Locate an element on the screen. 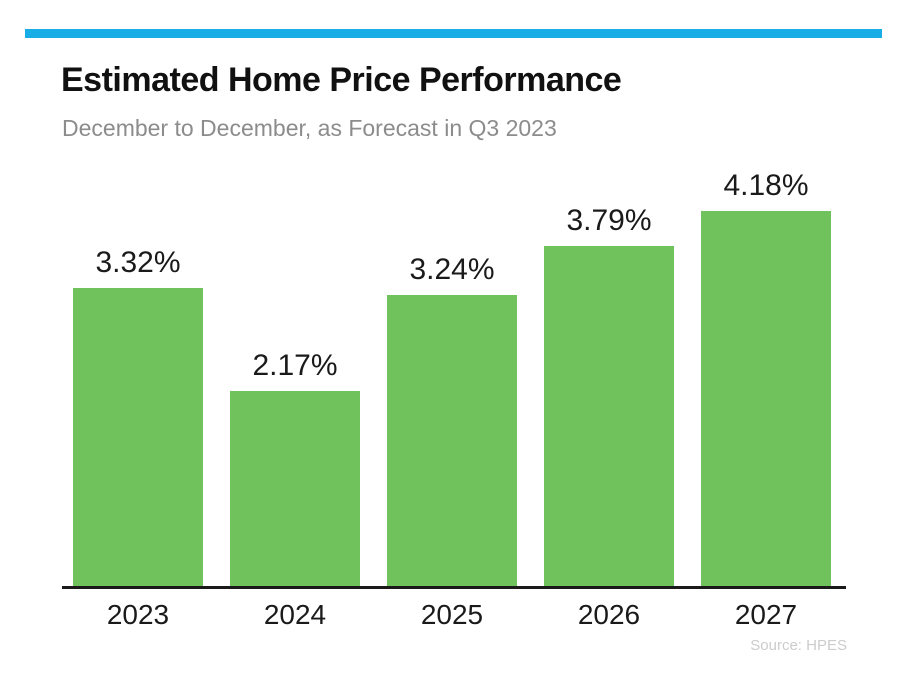  x-axis-labels: 2023 2024 2025 2026 2027 is located at coordinates (454, 616).